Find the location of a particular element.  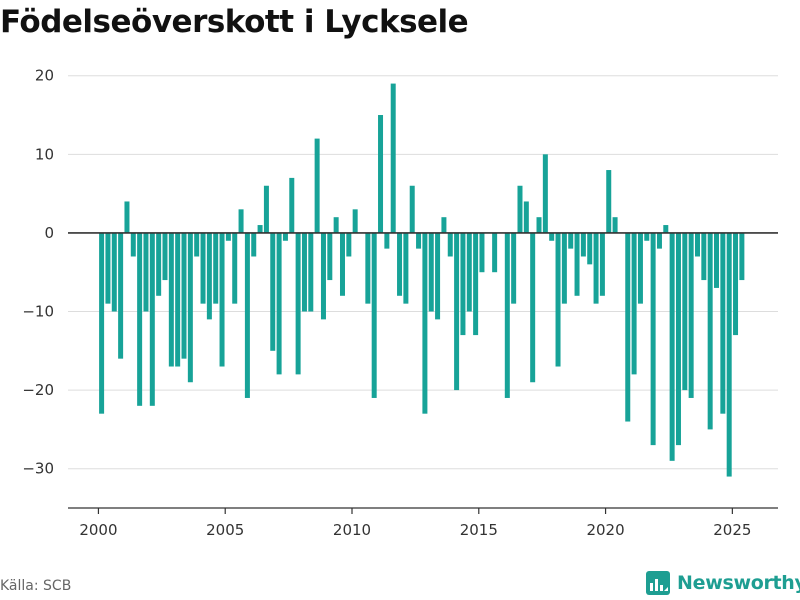

x-tick-label: 2005 is located at coordinates (225, 530).